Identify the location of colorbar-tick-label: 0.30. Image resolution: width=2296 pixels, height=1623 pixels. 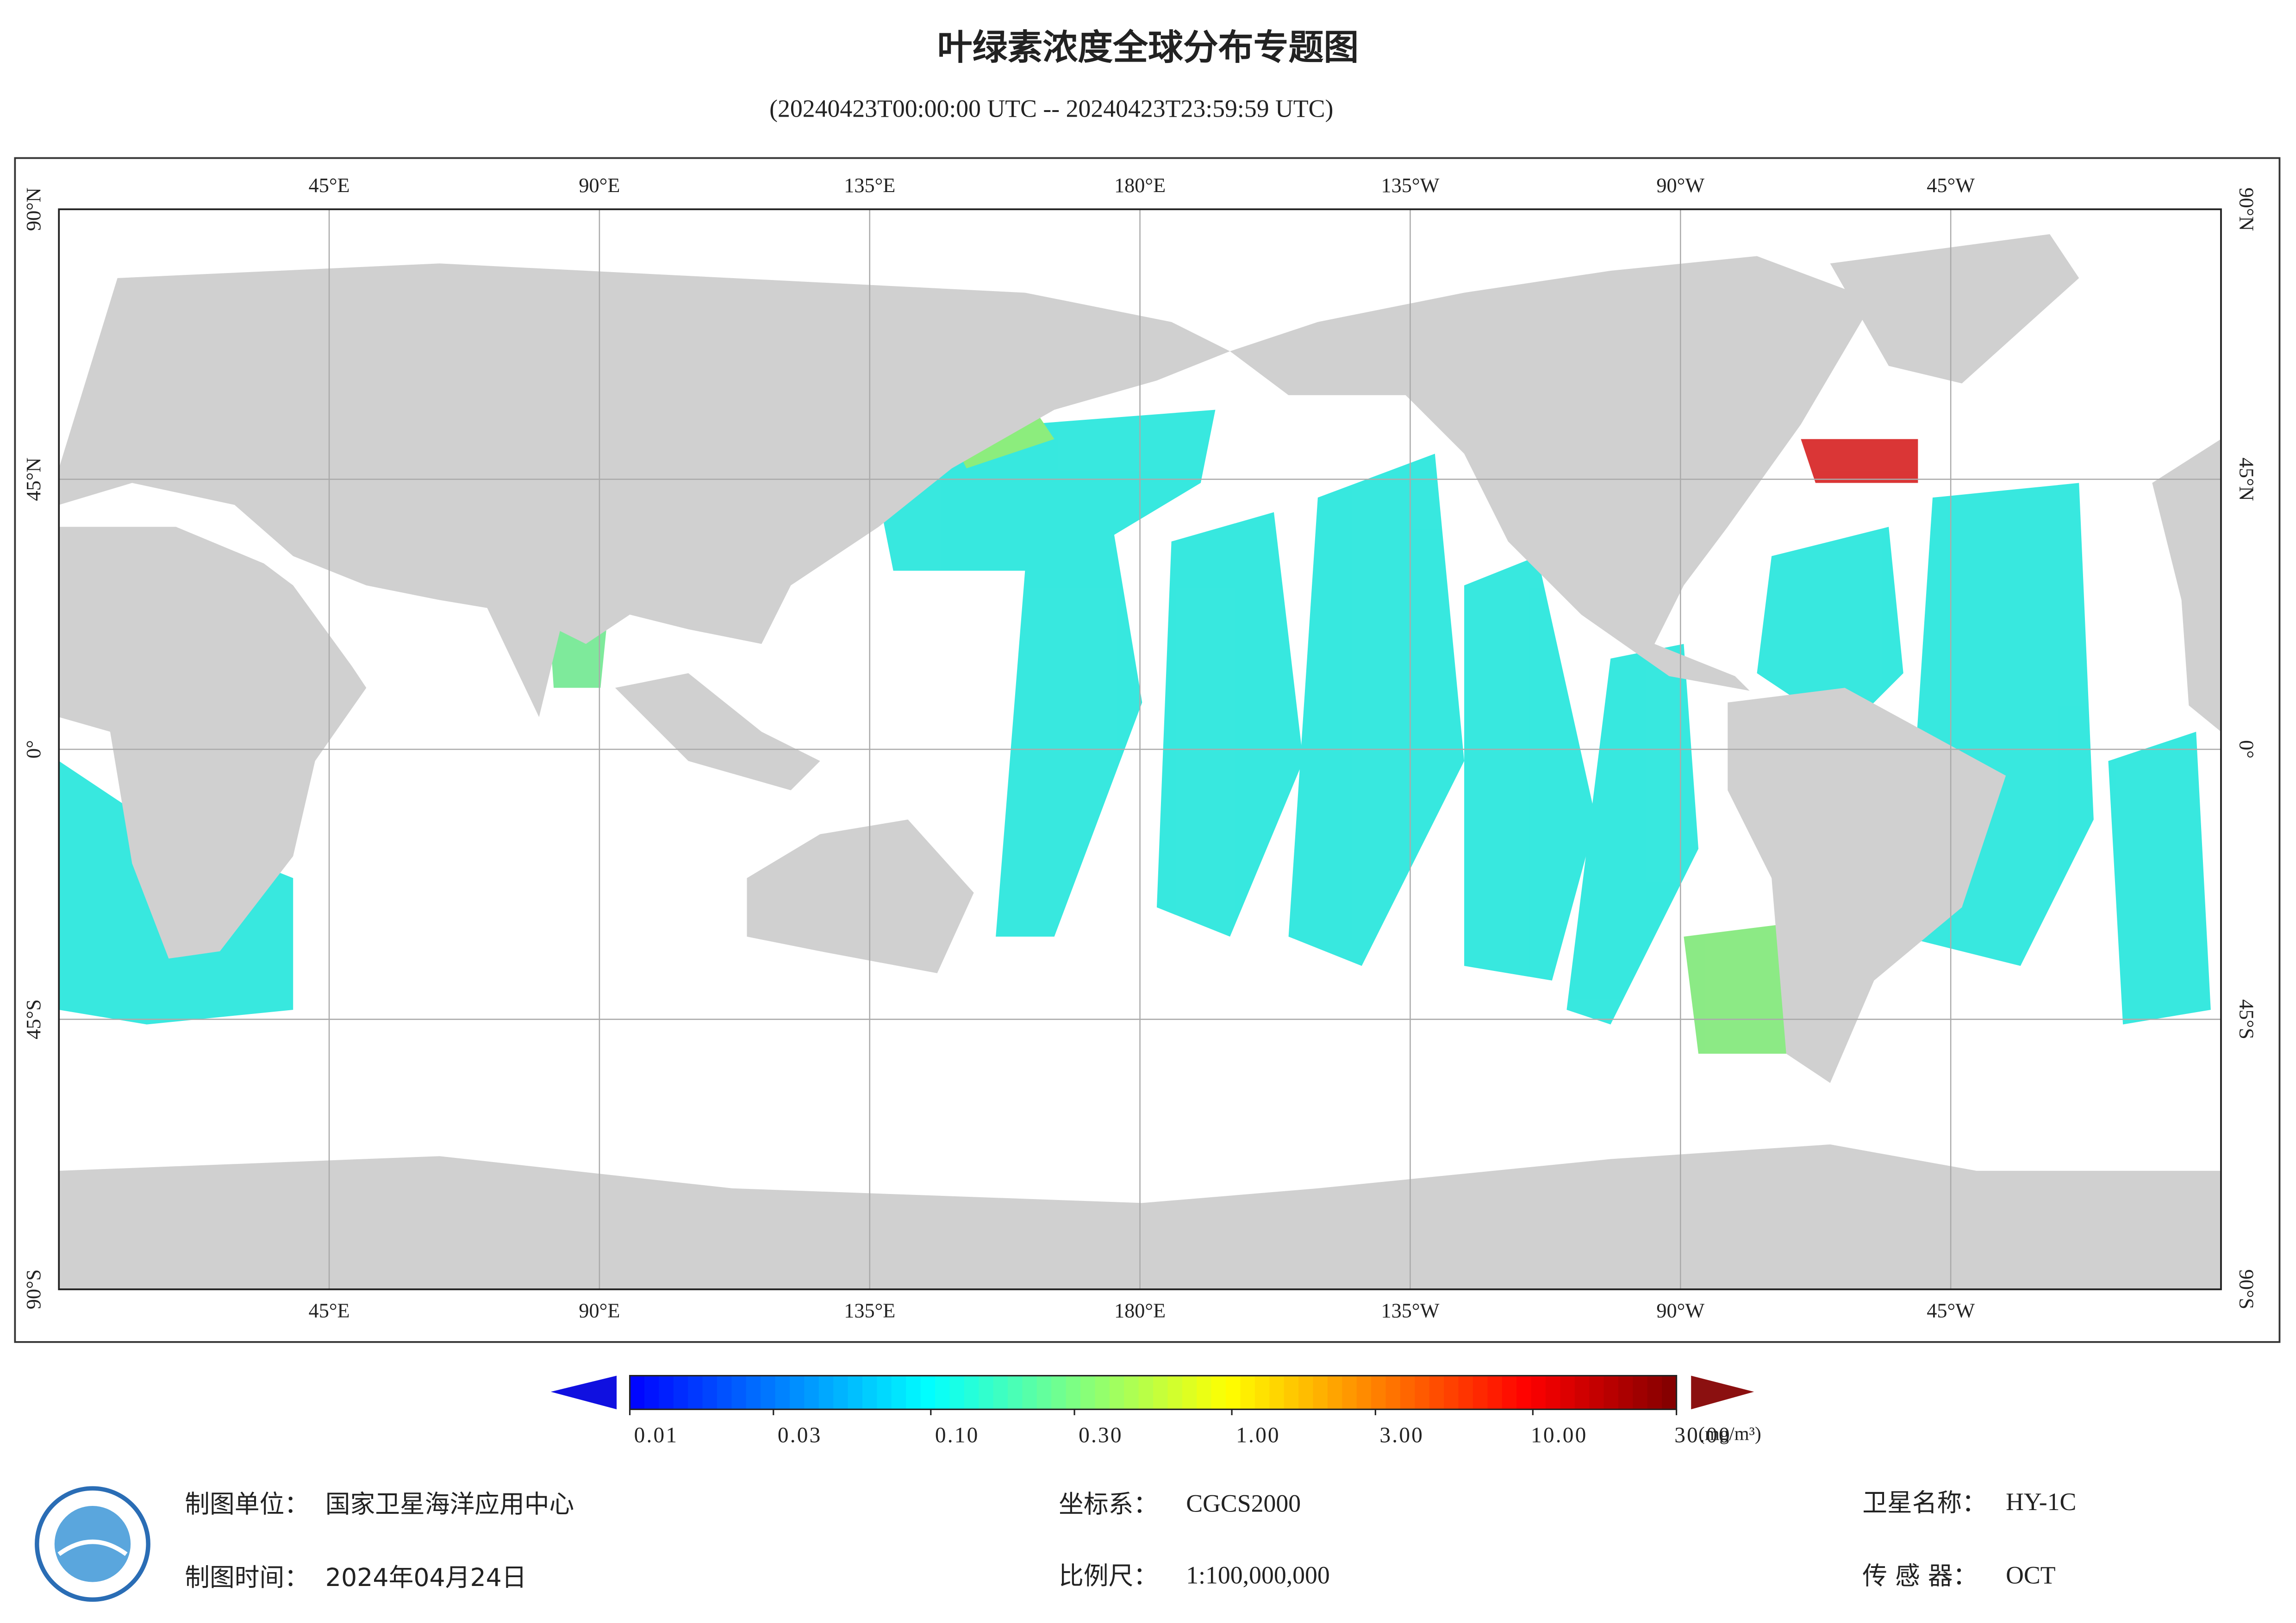
(1101, 1435).